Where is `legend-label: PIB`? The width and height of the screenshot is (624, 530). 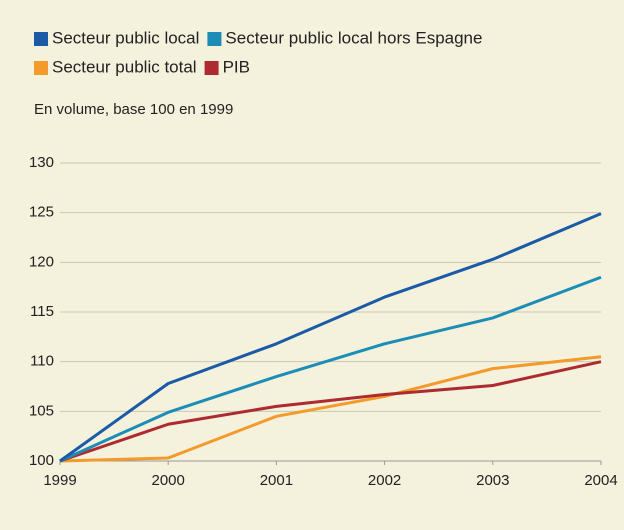
legend-label: PIB is located at coordinates (236, 66).